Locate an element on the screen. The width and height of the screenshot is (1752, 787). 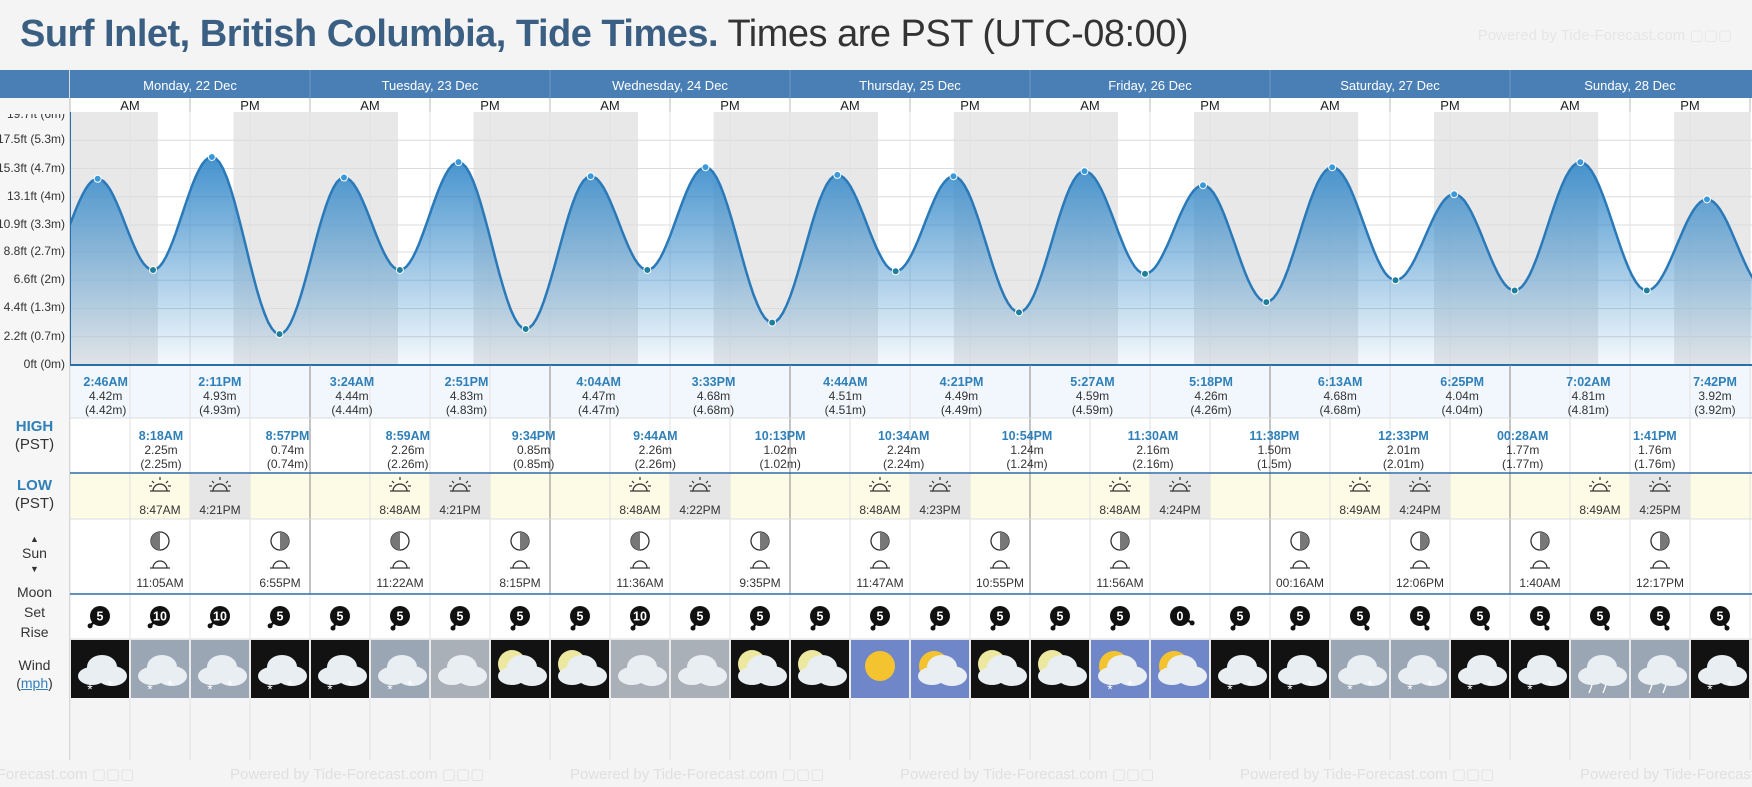
sunset-time: 4:21PM is located at coordinates (219, 510).